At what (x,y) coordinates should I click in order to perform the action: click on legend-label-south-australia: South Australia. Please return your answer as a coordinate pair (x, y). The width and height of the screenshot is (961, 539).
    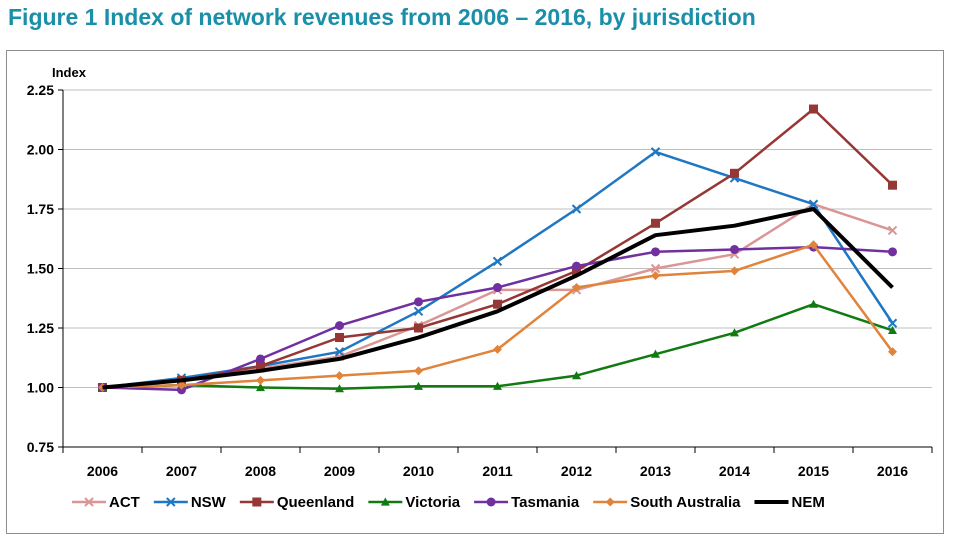
    Looking at the image, I should click on (685, 502).